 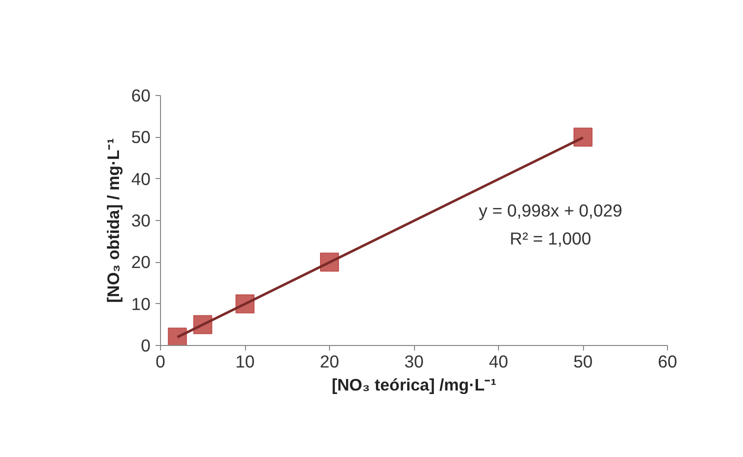 What do you see at coordinates (114, 220) in the screenshot?
I see `y-axis-title: [NO₃ obtida] / mg·L⁻¹` at bounding box center [114, 220].